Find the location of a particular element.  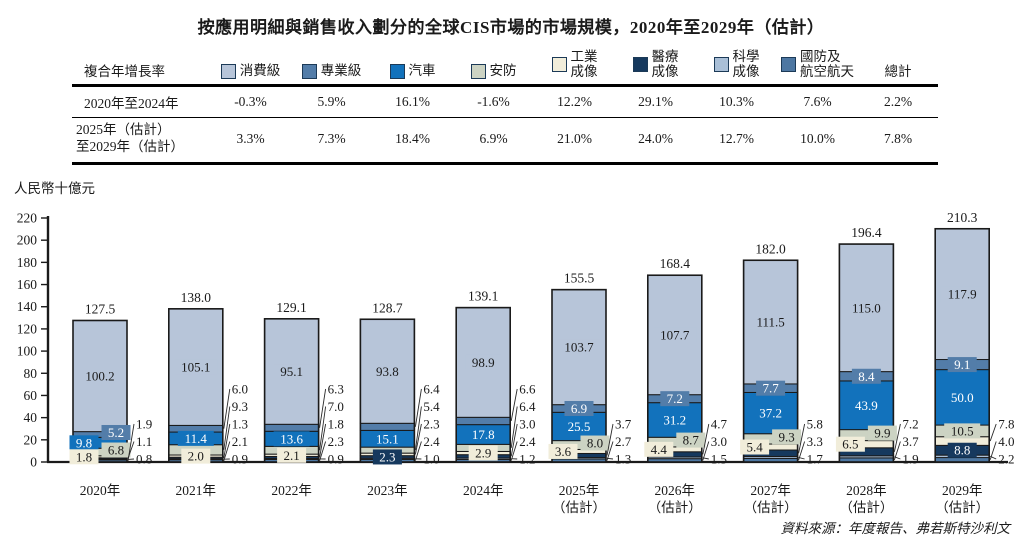

leader-line-2021年-defense is located at coordinates (227, 451).